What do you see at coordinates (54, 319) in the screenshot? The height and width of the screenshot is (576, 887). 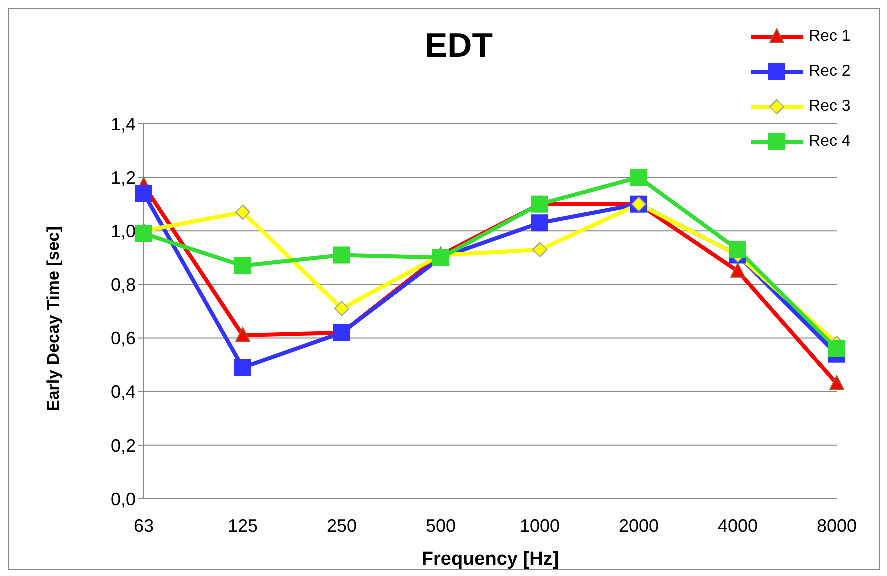 I see `y-axis-title: Early Decay Time [sec]` at bounding box center [54, 319].